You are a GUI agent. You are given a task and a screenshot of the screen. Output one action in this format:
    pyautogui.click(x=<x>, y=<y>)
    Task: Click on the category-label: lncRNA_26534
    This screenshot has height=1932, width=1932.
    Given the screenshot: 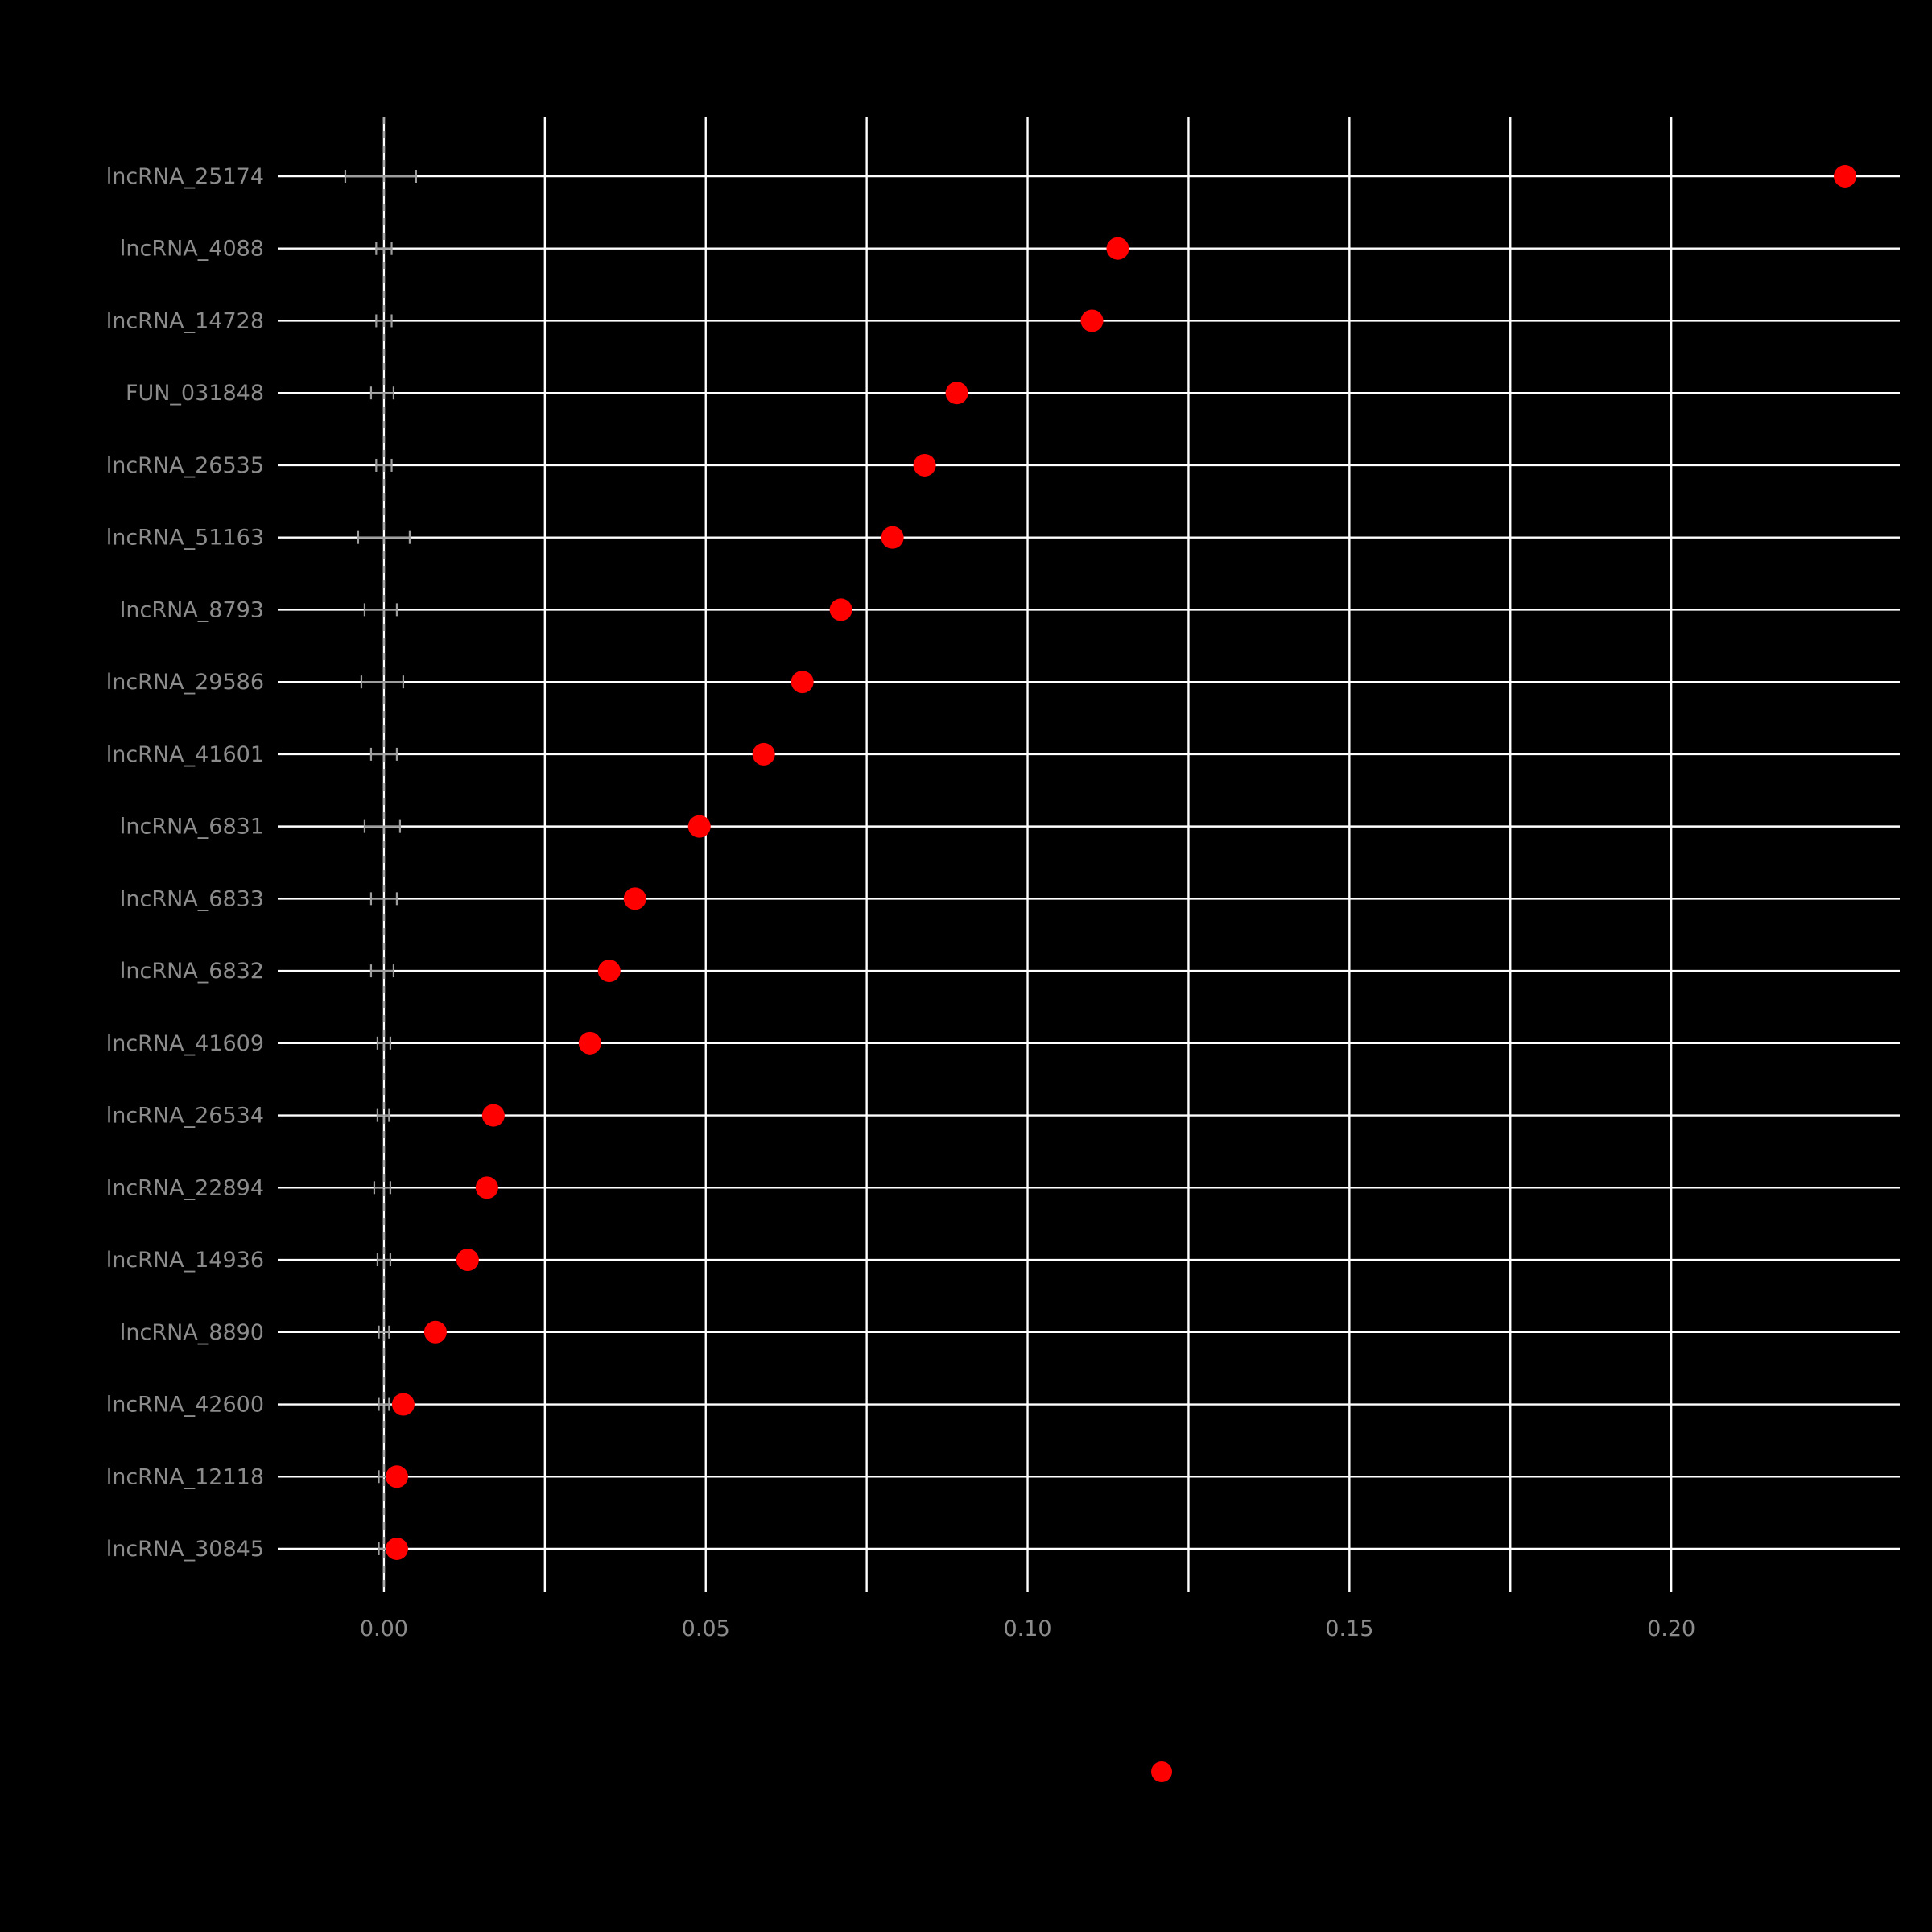 What is the action you would take?
    pyautogui.click(x=185, y=1116)
    